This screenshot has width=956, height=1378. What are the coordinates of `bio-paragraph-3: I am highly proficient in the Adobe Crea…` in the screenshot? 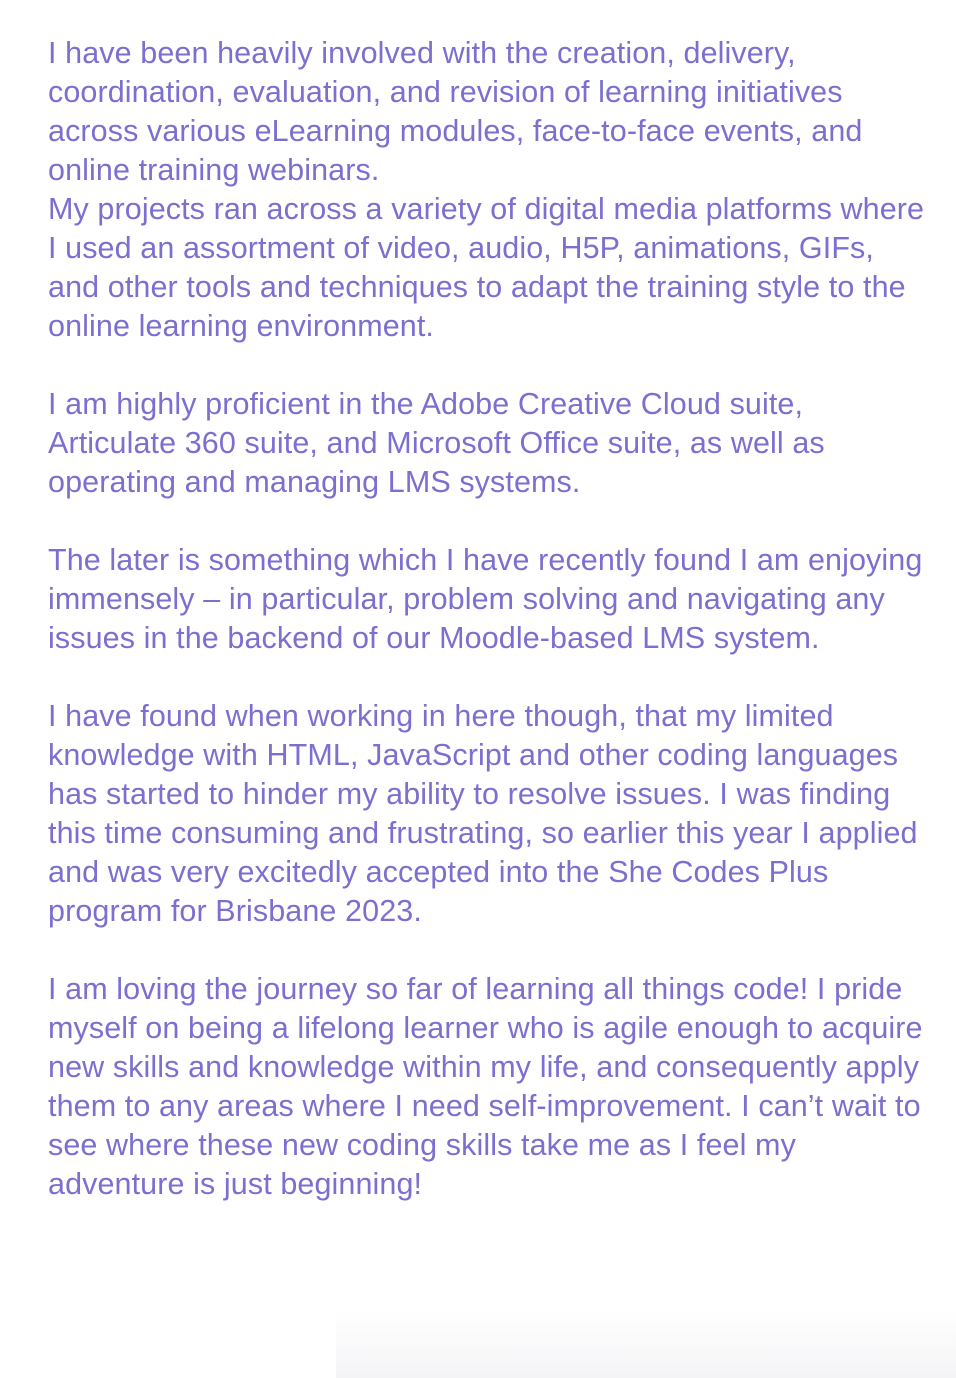 It's located at (436, 443).